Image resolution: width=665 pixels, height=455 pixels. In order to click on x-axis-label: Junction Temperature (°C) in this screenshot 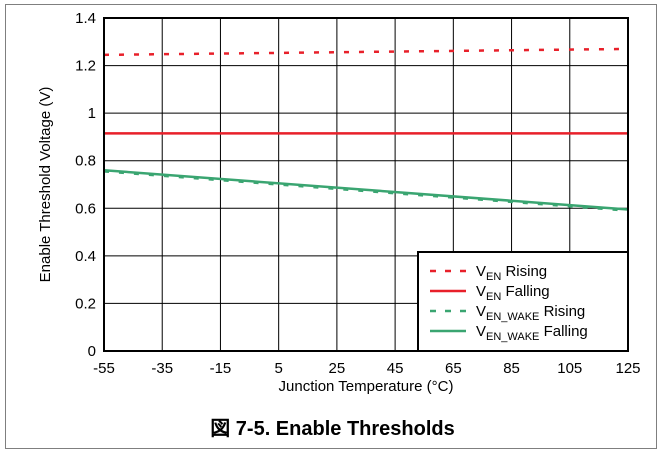, I will do `click(366, 386)`.